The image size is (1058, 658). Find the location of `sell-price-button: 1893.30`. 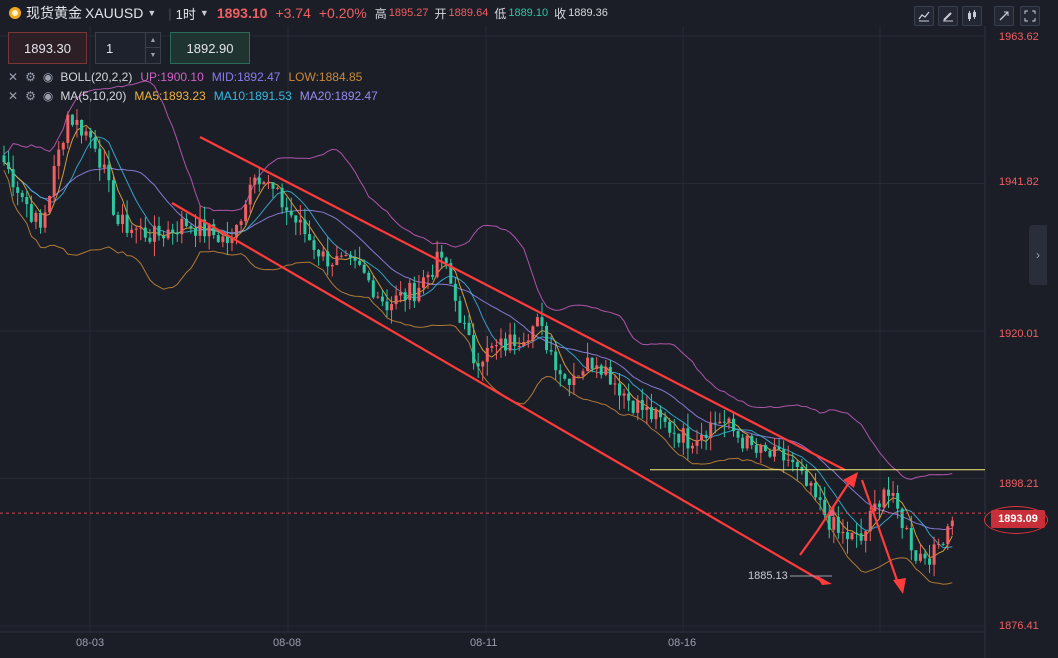

sell-price-button: 1893.30 is located at coordinates (47, 48).